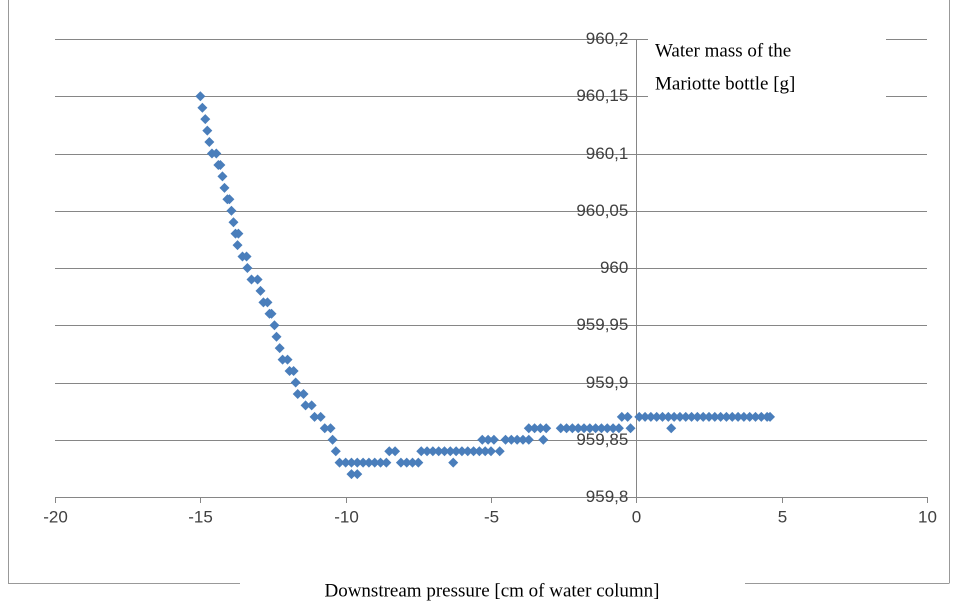 This screenshot has width=958, height=606. What do you see at coordinates (55, 516) in the screenshot?
I see `x-tick-label: -20` at bounding box center [55, 516].